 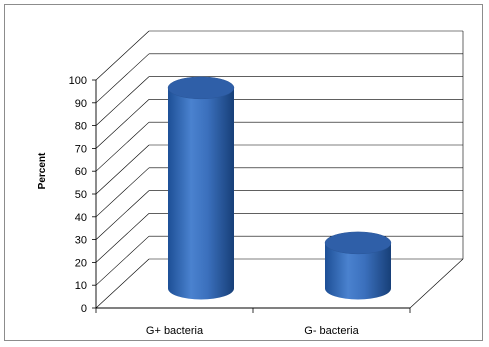 I want to click on y-tick-label-30: 30, so click(x=81, y=241).